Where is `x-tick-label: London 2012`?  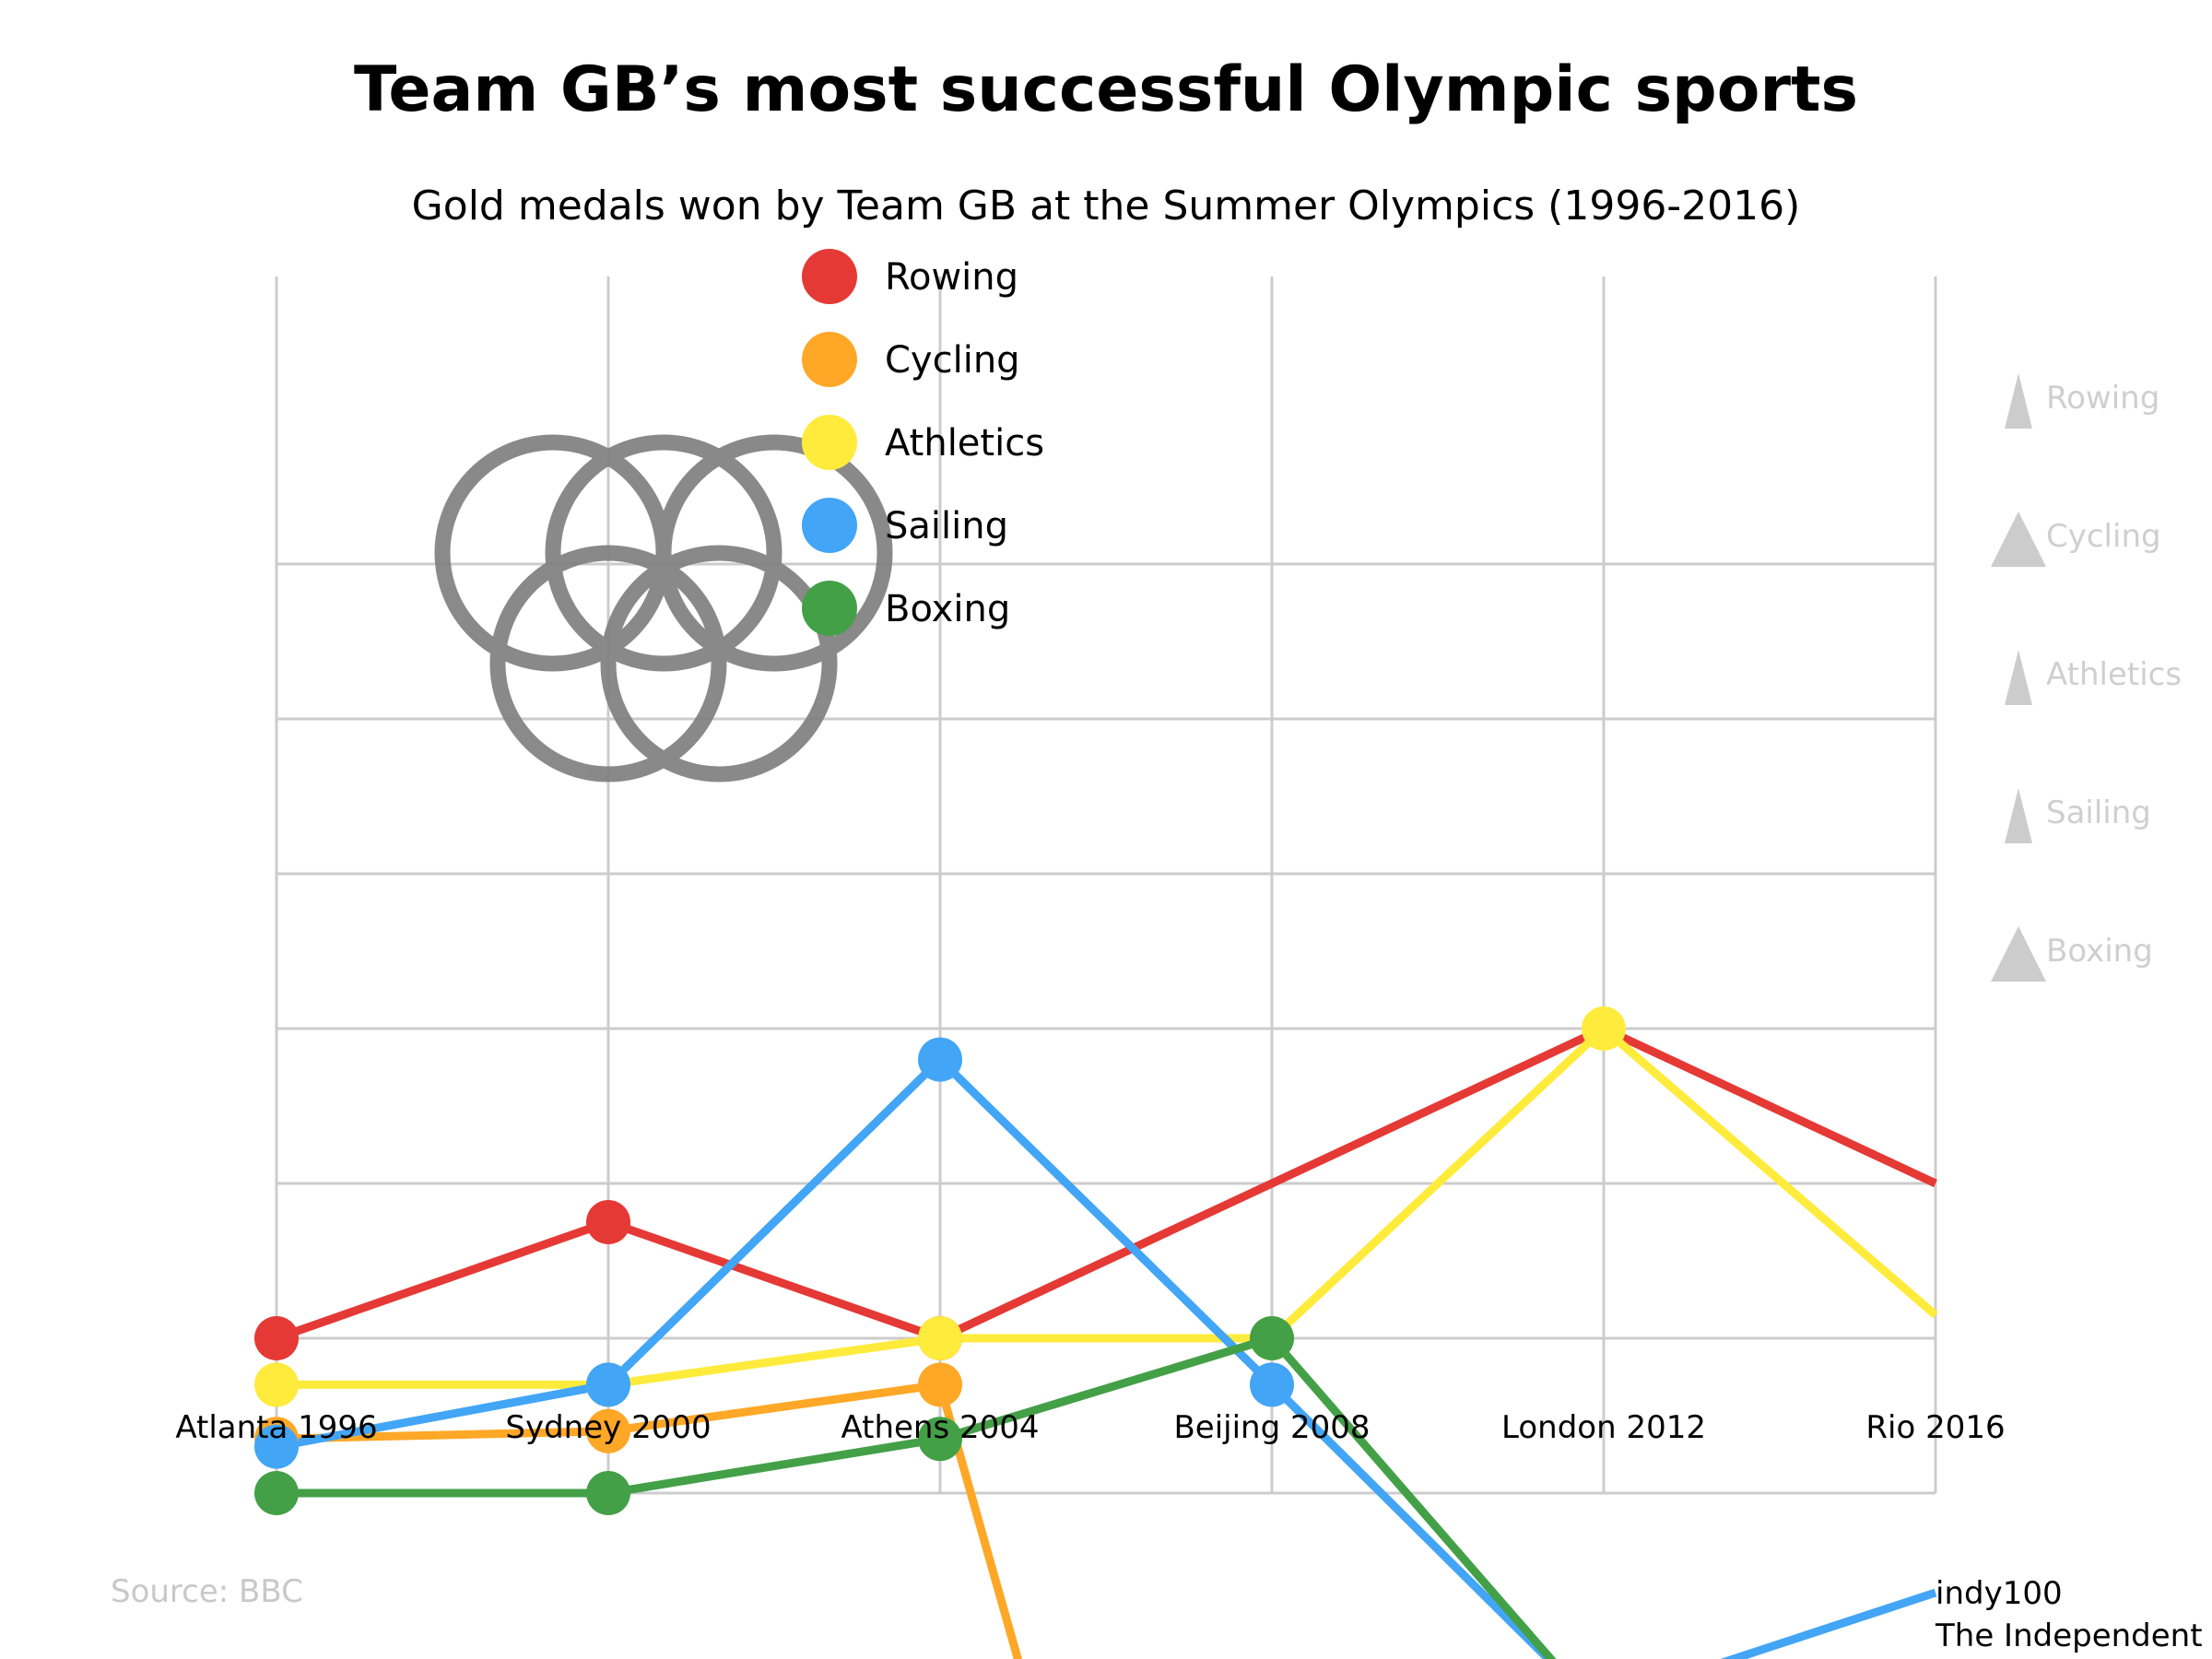
x-tick-label: London 2012 is located at coordinates (1603, 1427).